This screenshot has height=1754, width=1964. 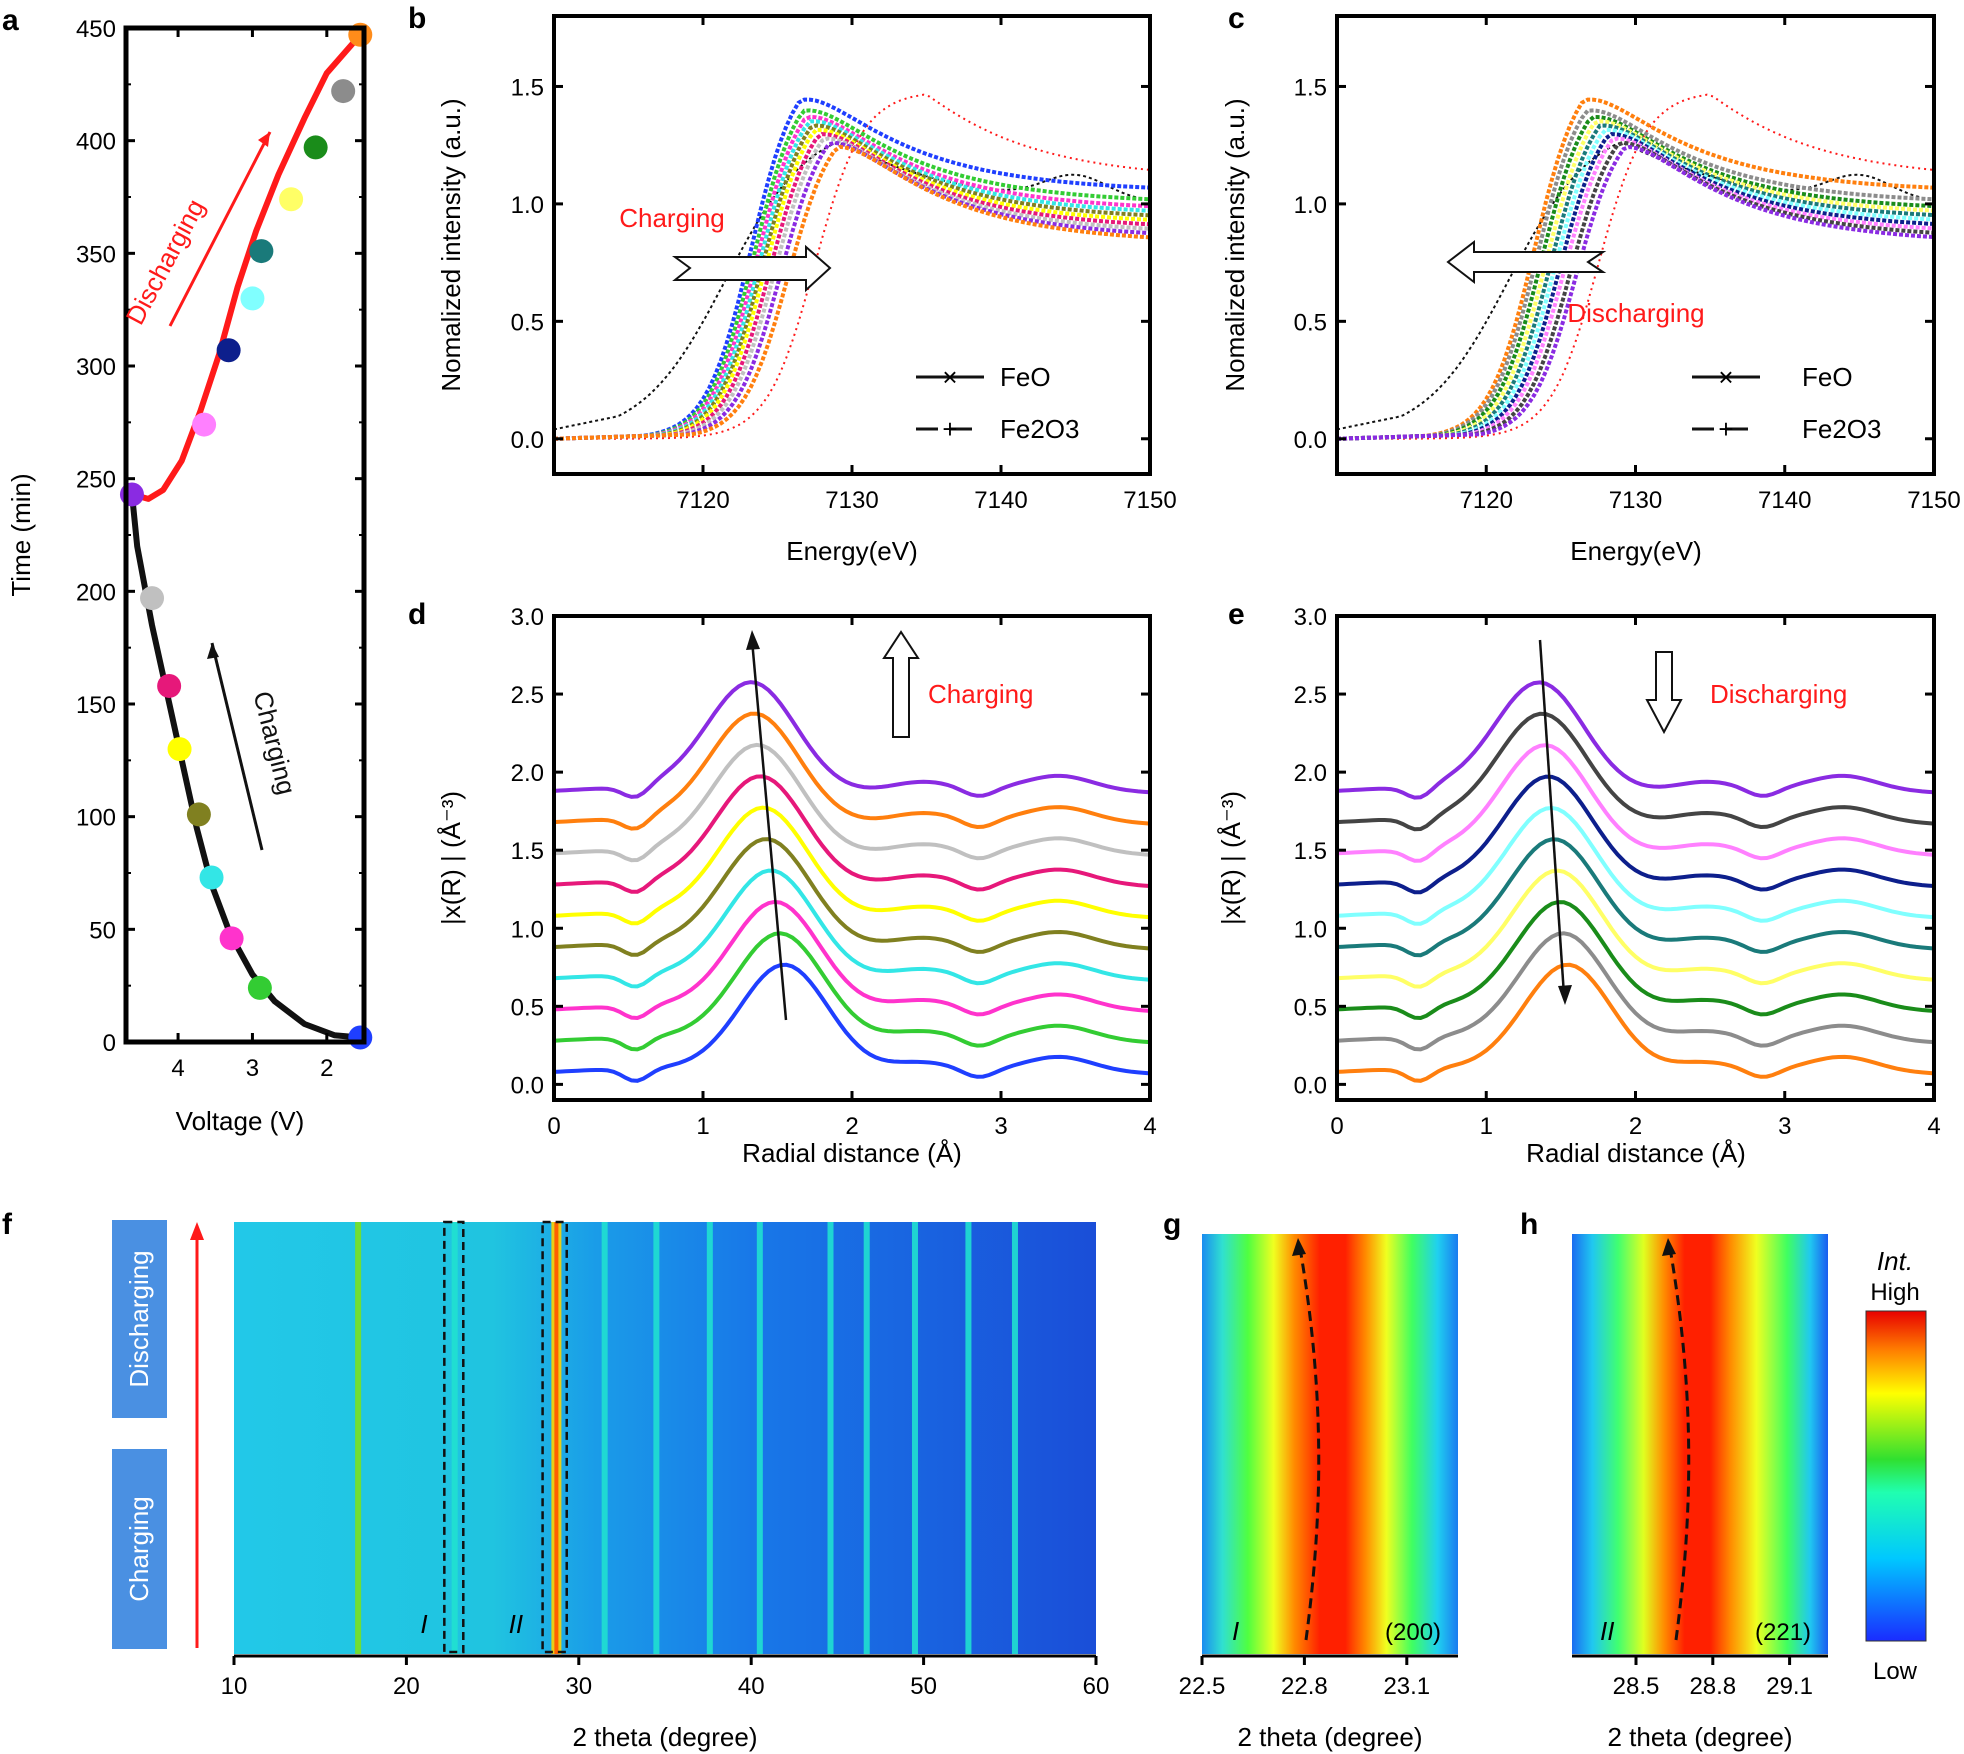 I want to click on a-xtick-label: 2, so click(x=326, y=1068).